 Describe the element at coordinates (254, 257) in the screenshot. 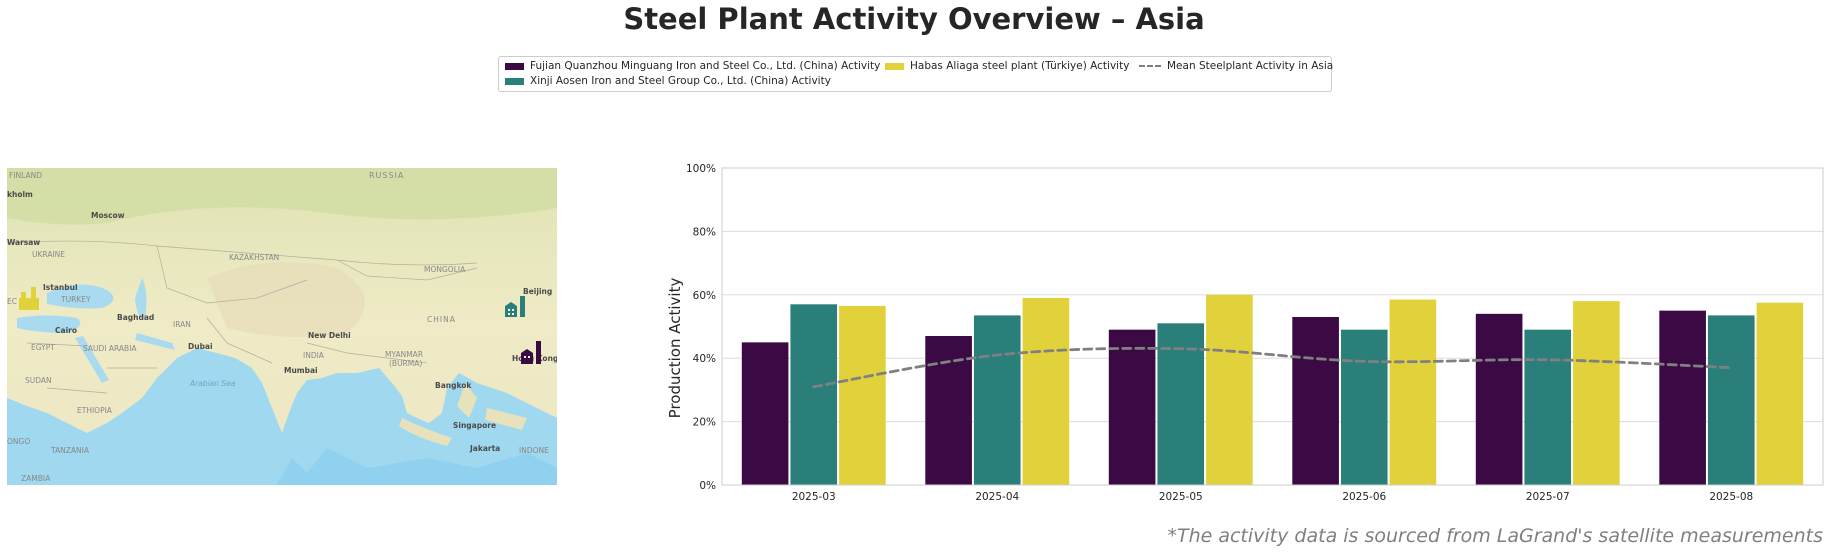

I see `map-label-kazakhstan: KAZAKHSTAN` at that location.